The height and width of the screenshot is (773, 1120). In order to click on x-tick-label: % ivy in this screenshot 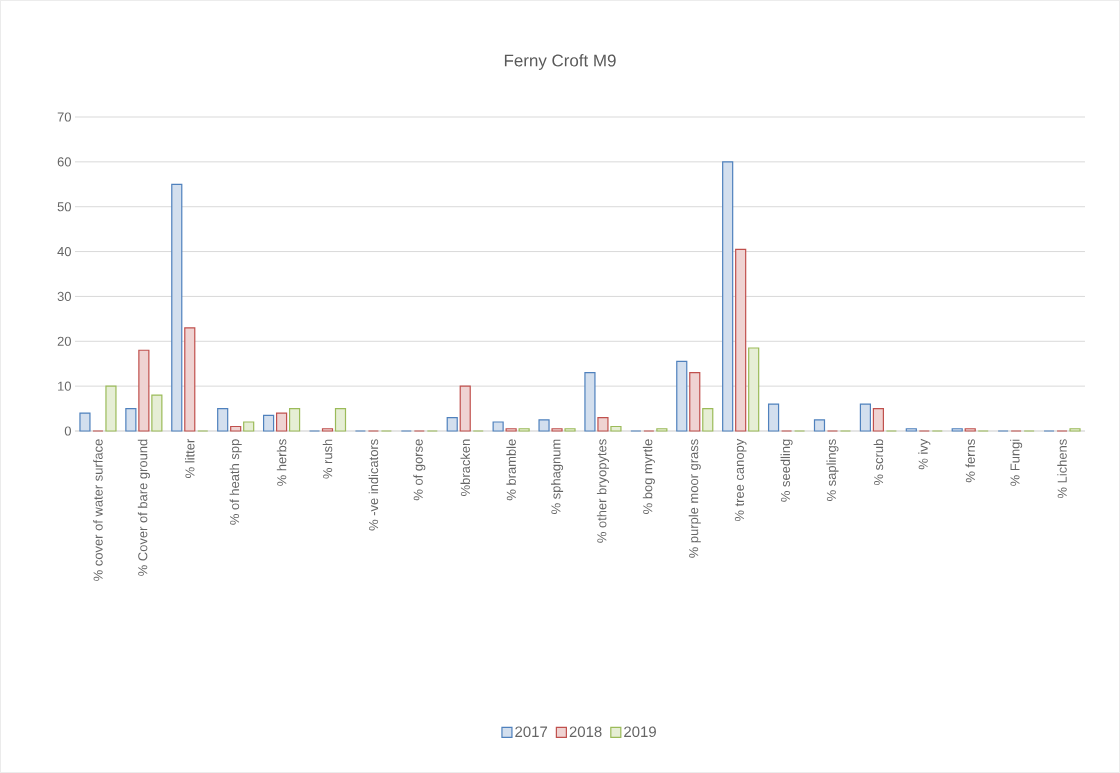, I will do `click(924, 454)`.